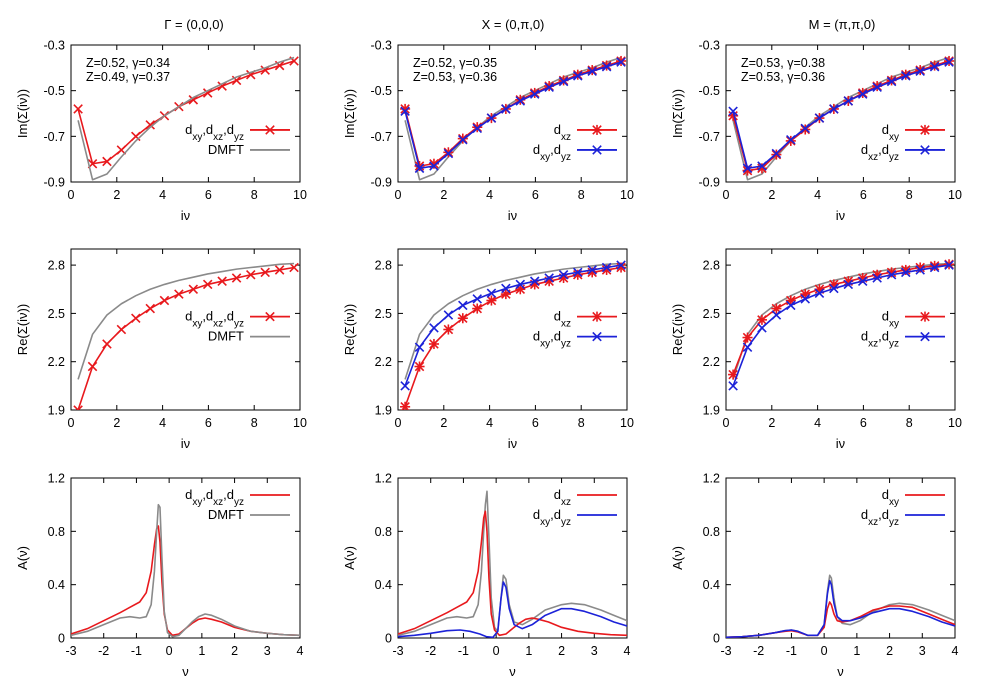 Image resolution: width=981 pixels, height=687 pixels. What do you see at coordinates (711, 362) in the screenshot?
I see `y-tick-label: 2.2` at bounding box center [711, 362].